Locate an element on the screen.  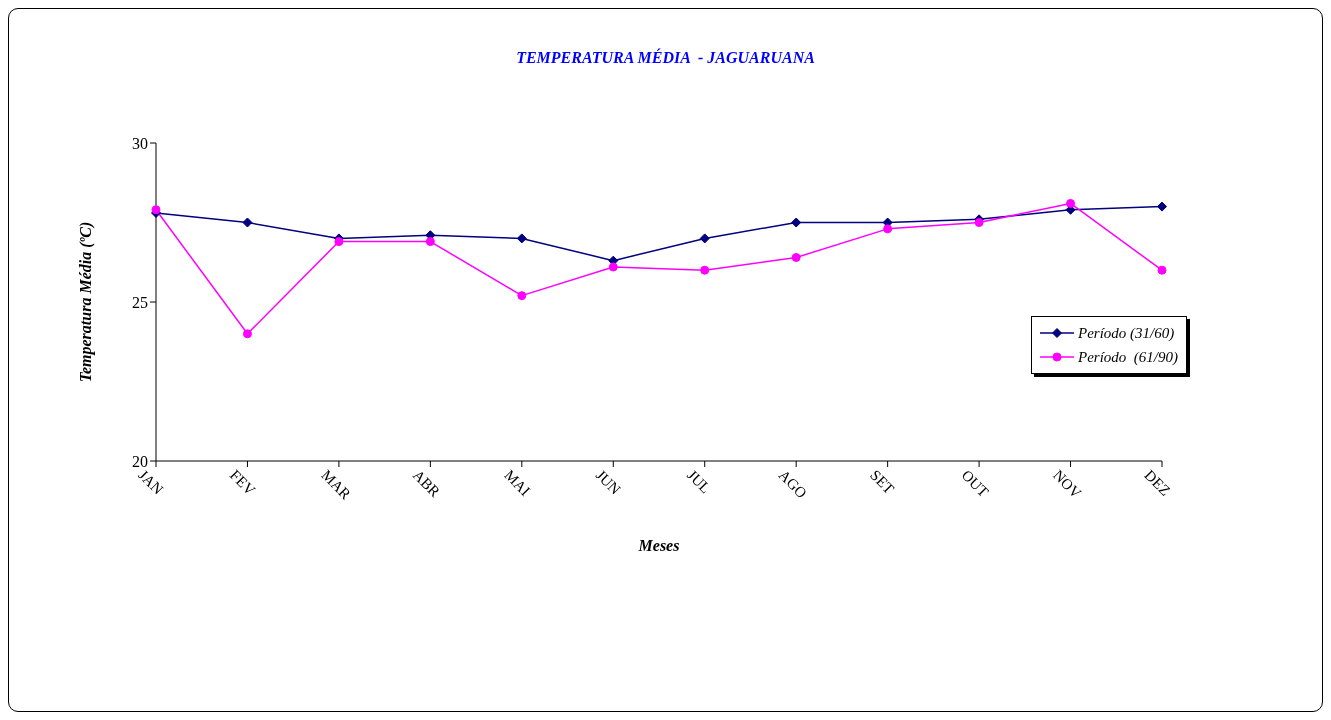
y-axis-title: Temperatura Média (ºC) is located at coordinates (85, 302).